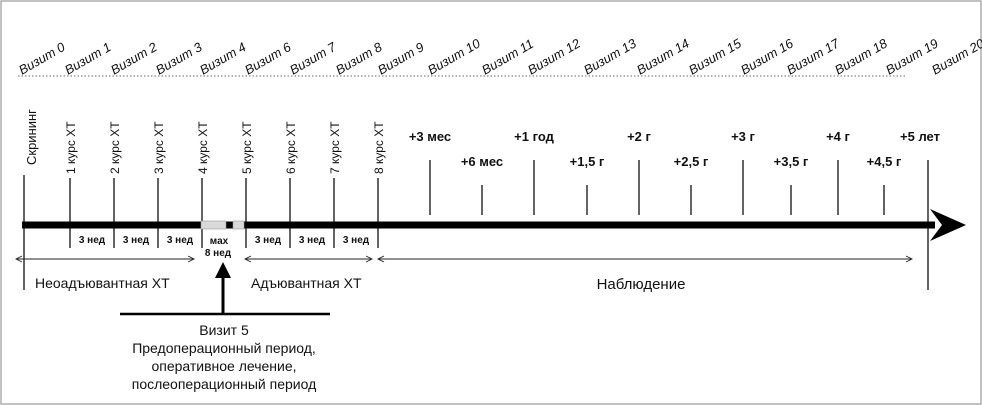 The height and width of the screenshot is (405, 982). I want to click on surgery-window-left, so click(213, 225).